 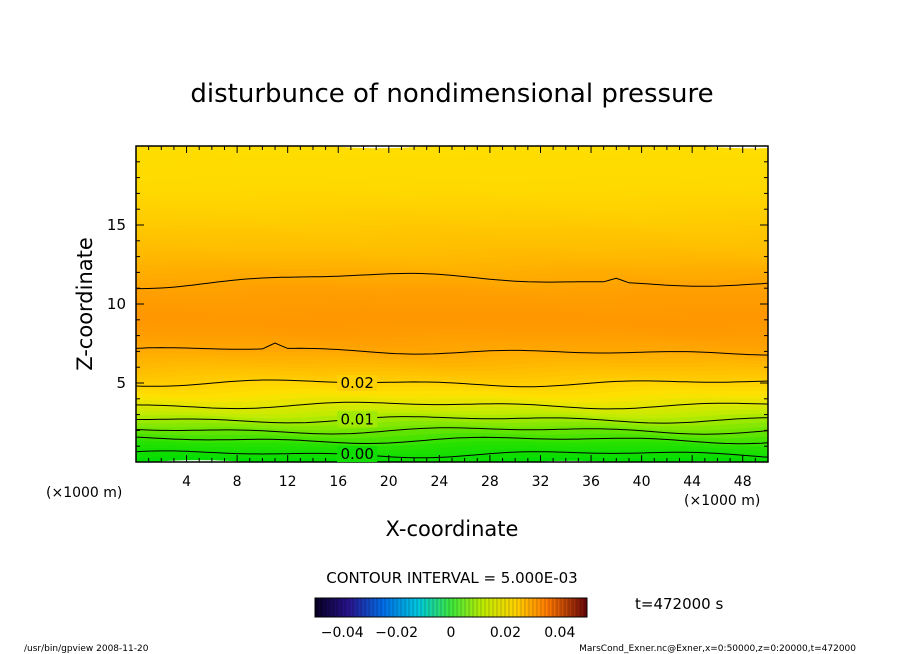 What do you see at coordinates (86, 649) in the screenshot?
I see `footer-left: /usr/bin/gpview 2008-11-20` at bounding box center [86, 649].